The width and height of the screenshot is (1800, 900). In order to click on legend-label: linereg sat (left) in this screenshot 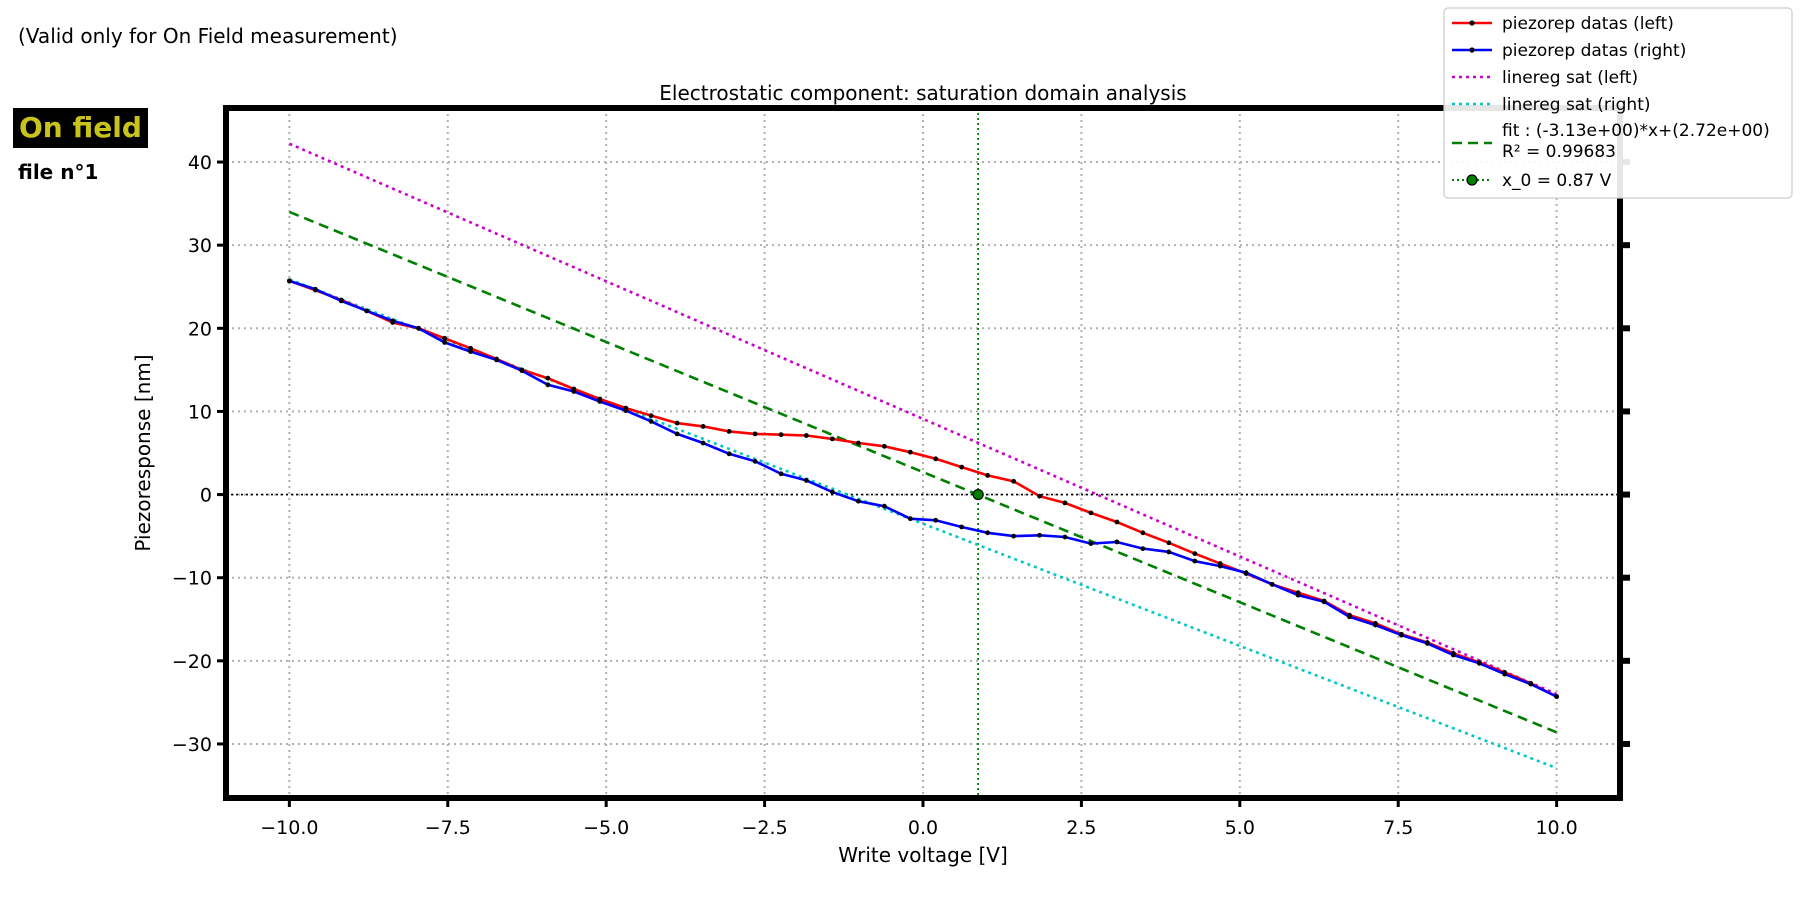, I will do `click(1570, 78)`.